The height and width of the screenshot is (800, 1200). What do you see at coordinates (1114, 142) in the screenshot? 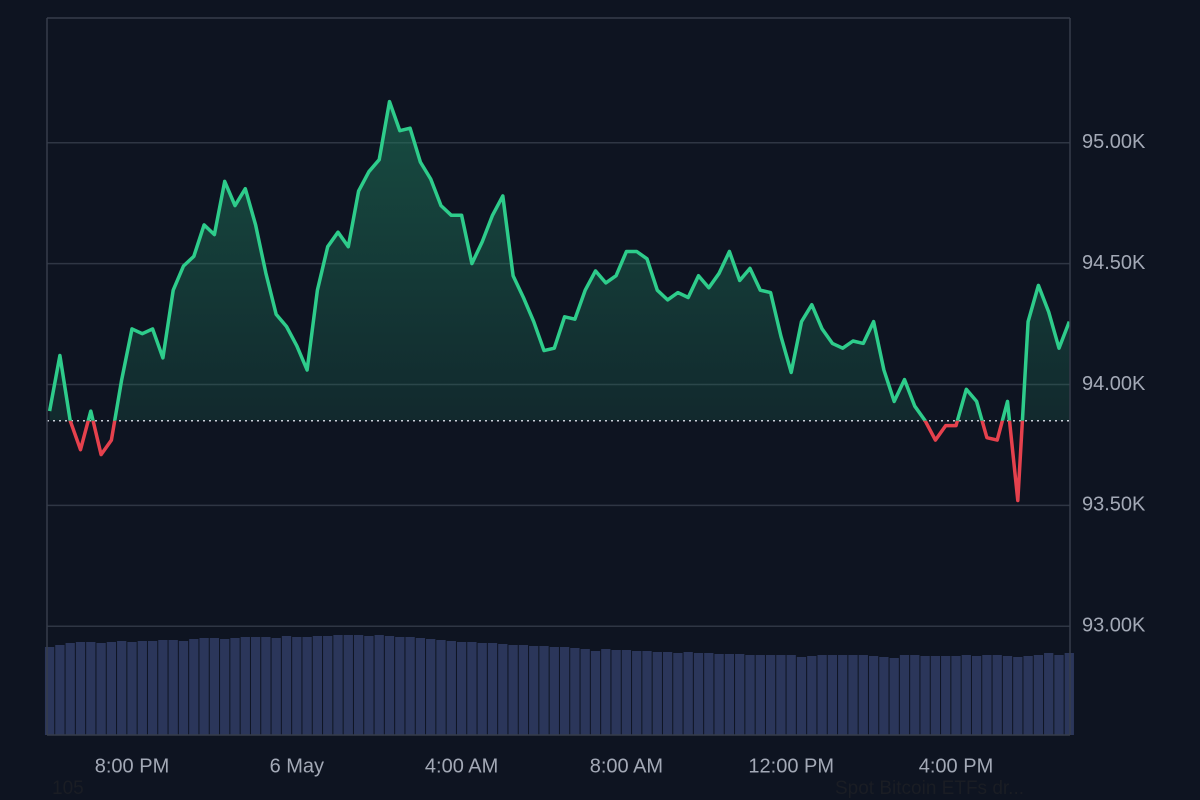
I see `y-tick-label: 95.00K` at bounding box center [1114, 142].